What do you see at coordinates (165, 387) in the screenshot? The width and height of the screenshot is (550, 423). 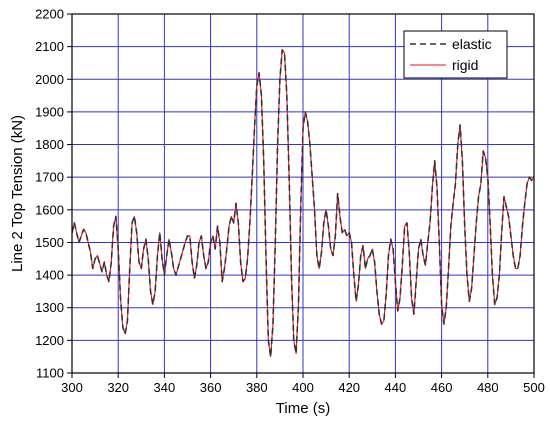 I see `x-tick-label-340: 340` at bounding box center [165, 387].